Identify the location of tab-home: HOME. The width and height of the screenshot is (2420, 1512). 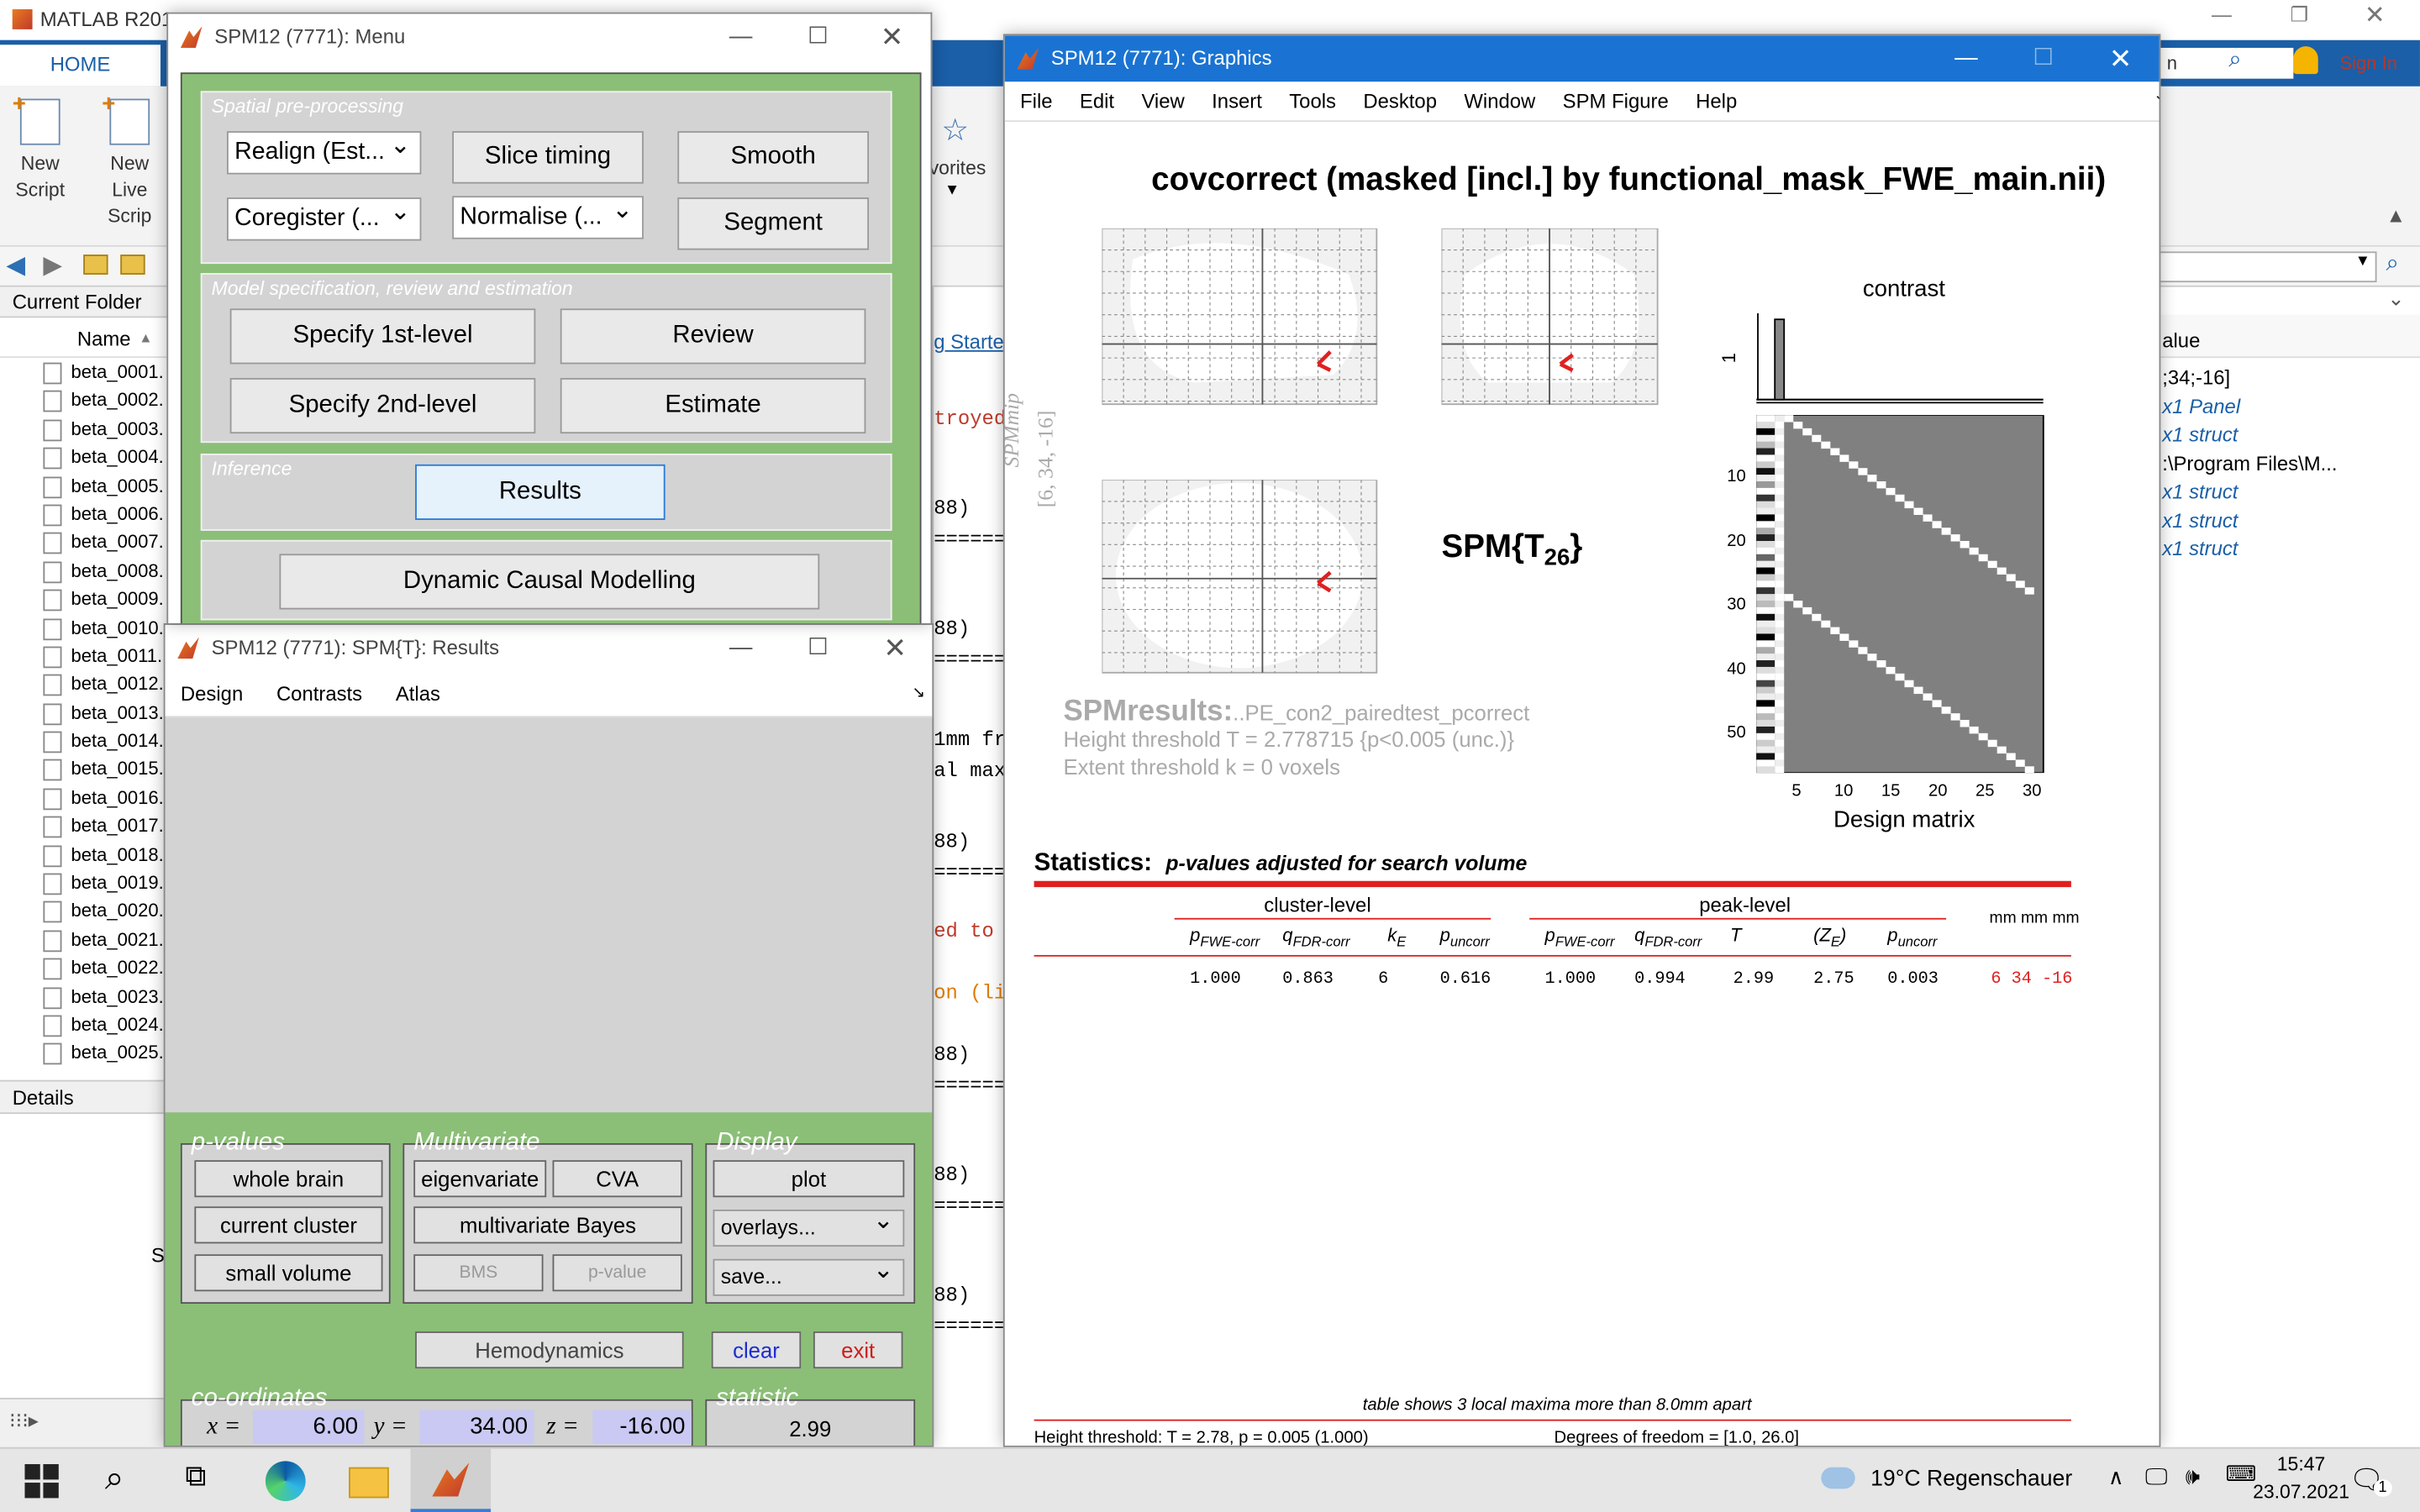
(80, 63).